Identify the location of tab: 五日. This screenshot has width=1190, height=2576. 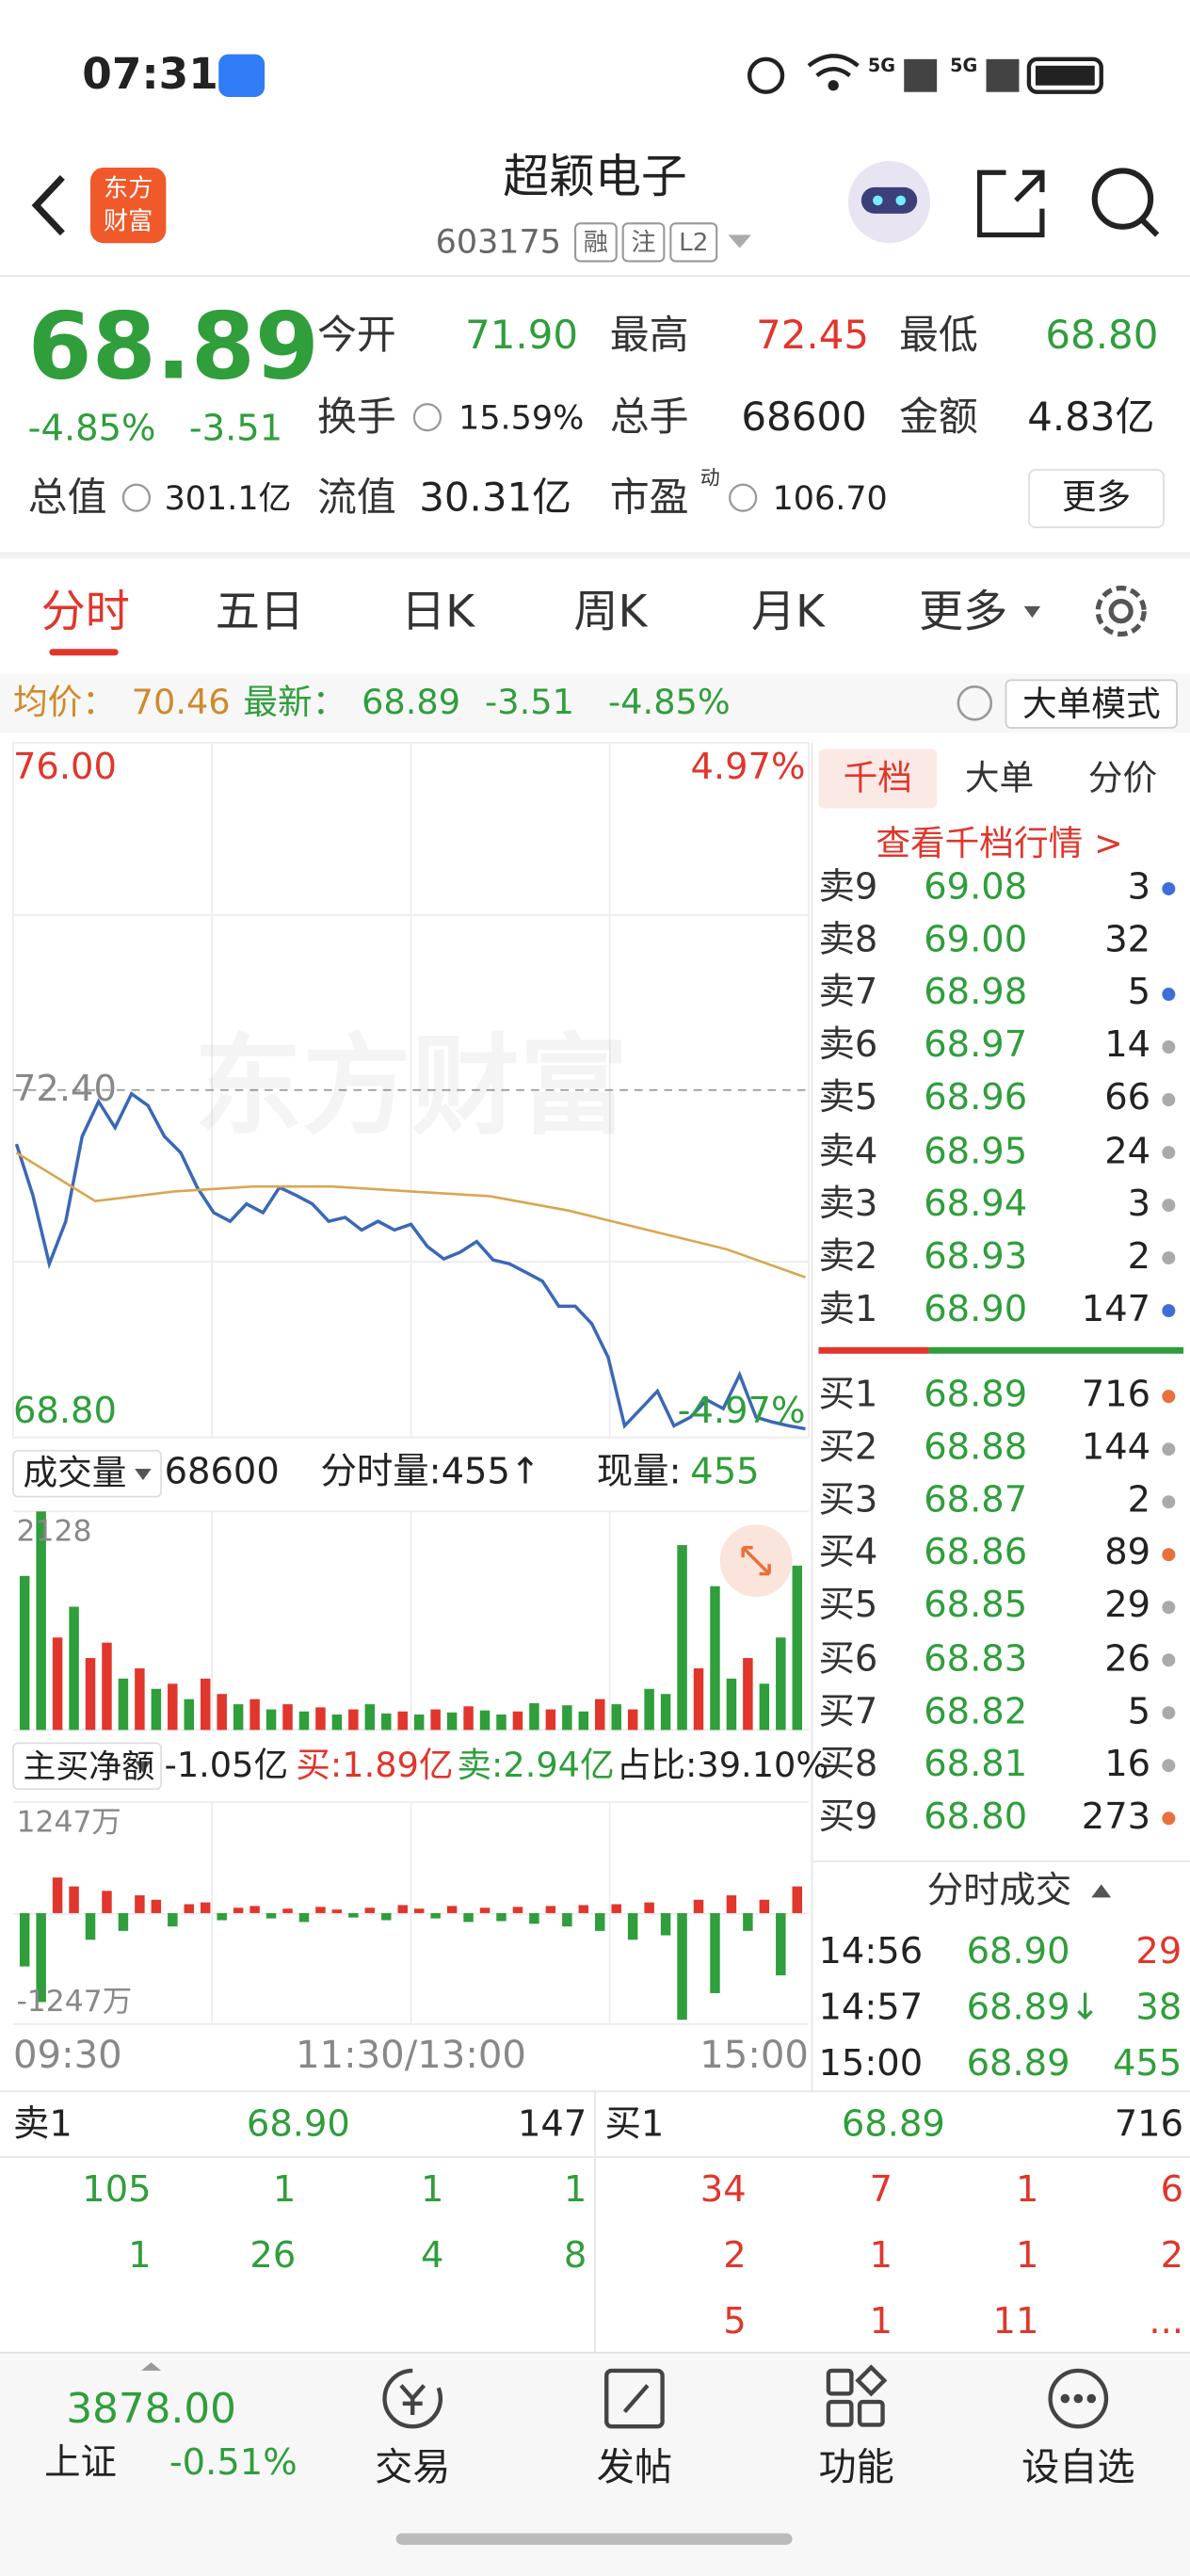
(259, 612).